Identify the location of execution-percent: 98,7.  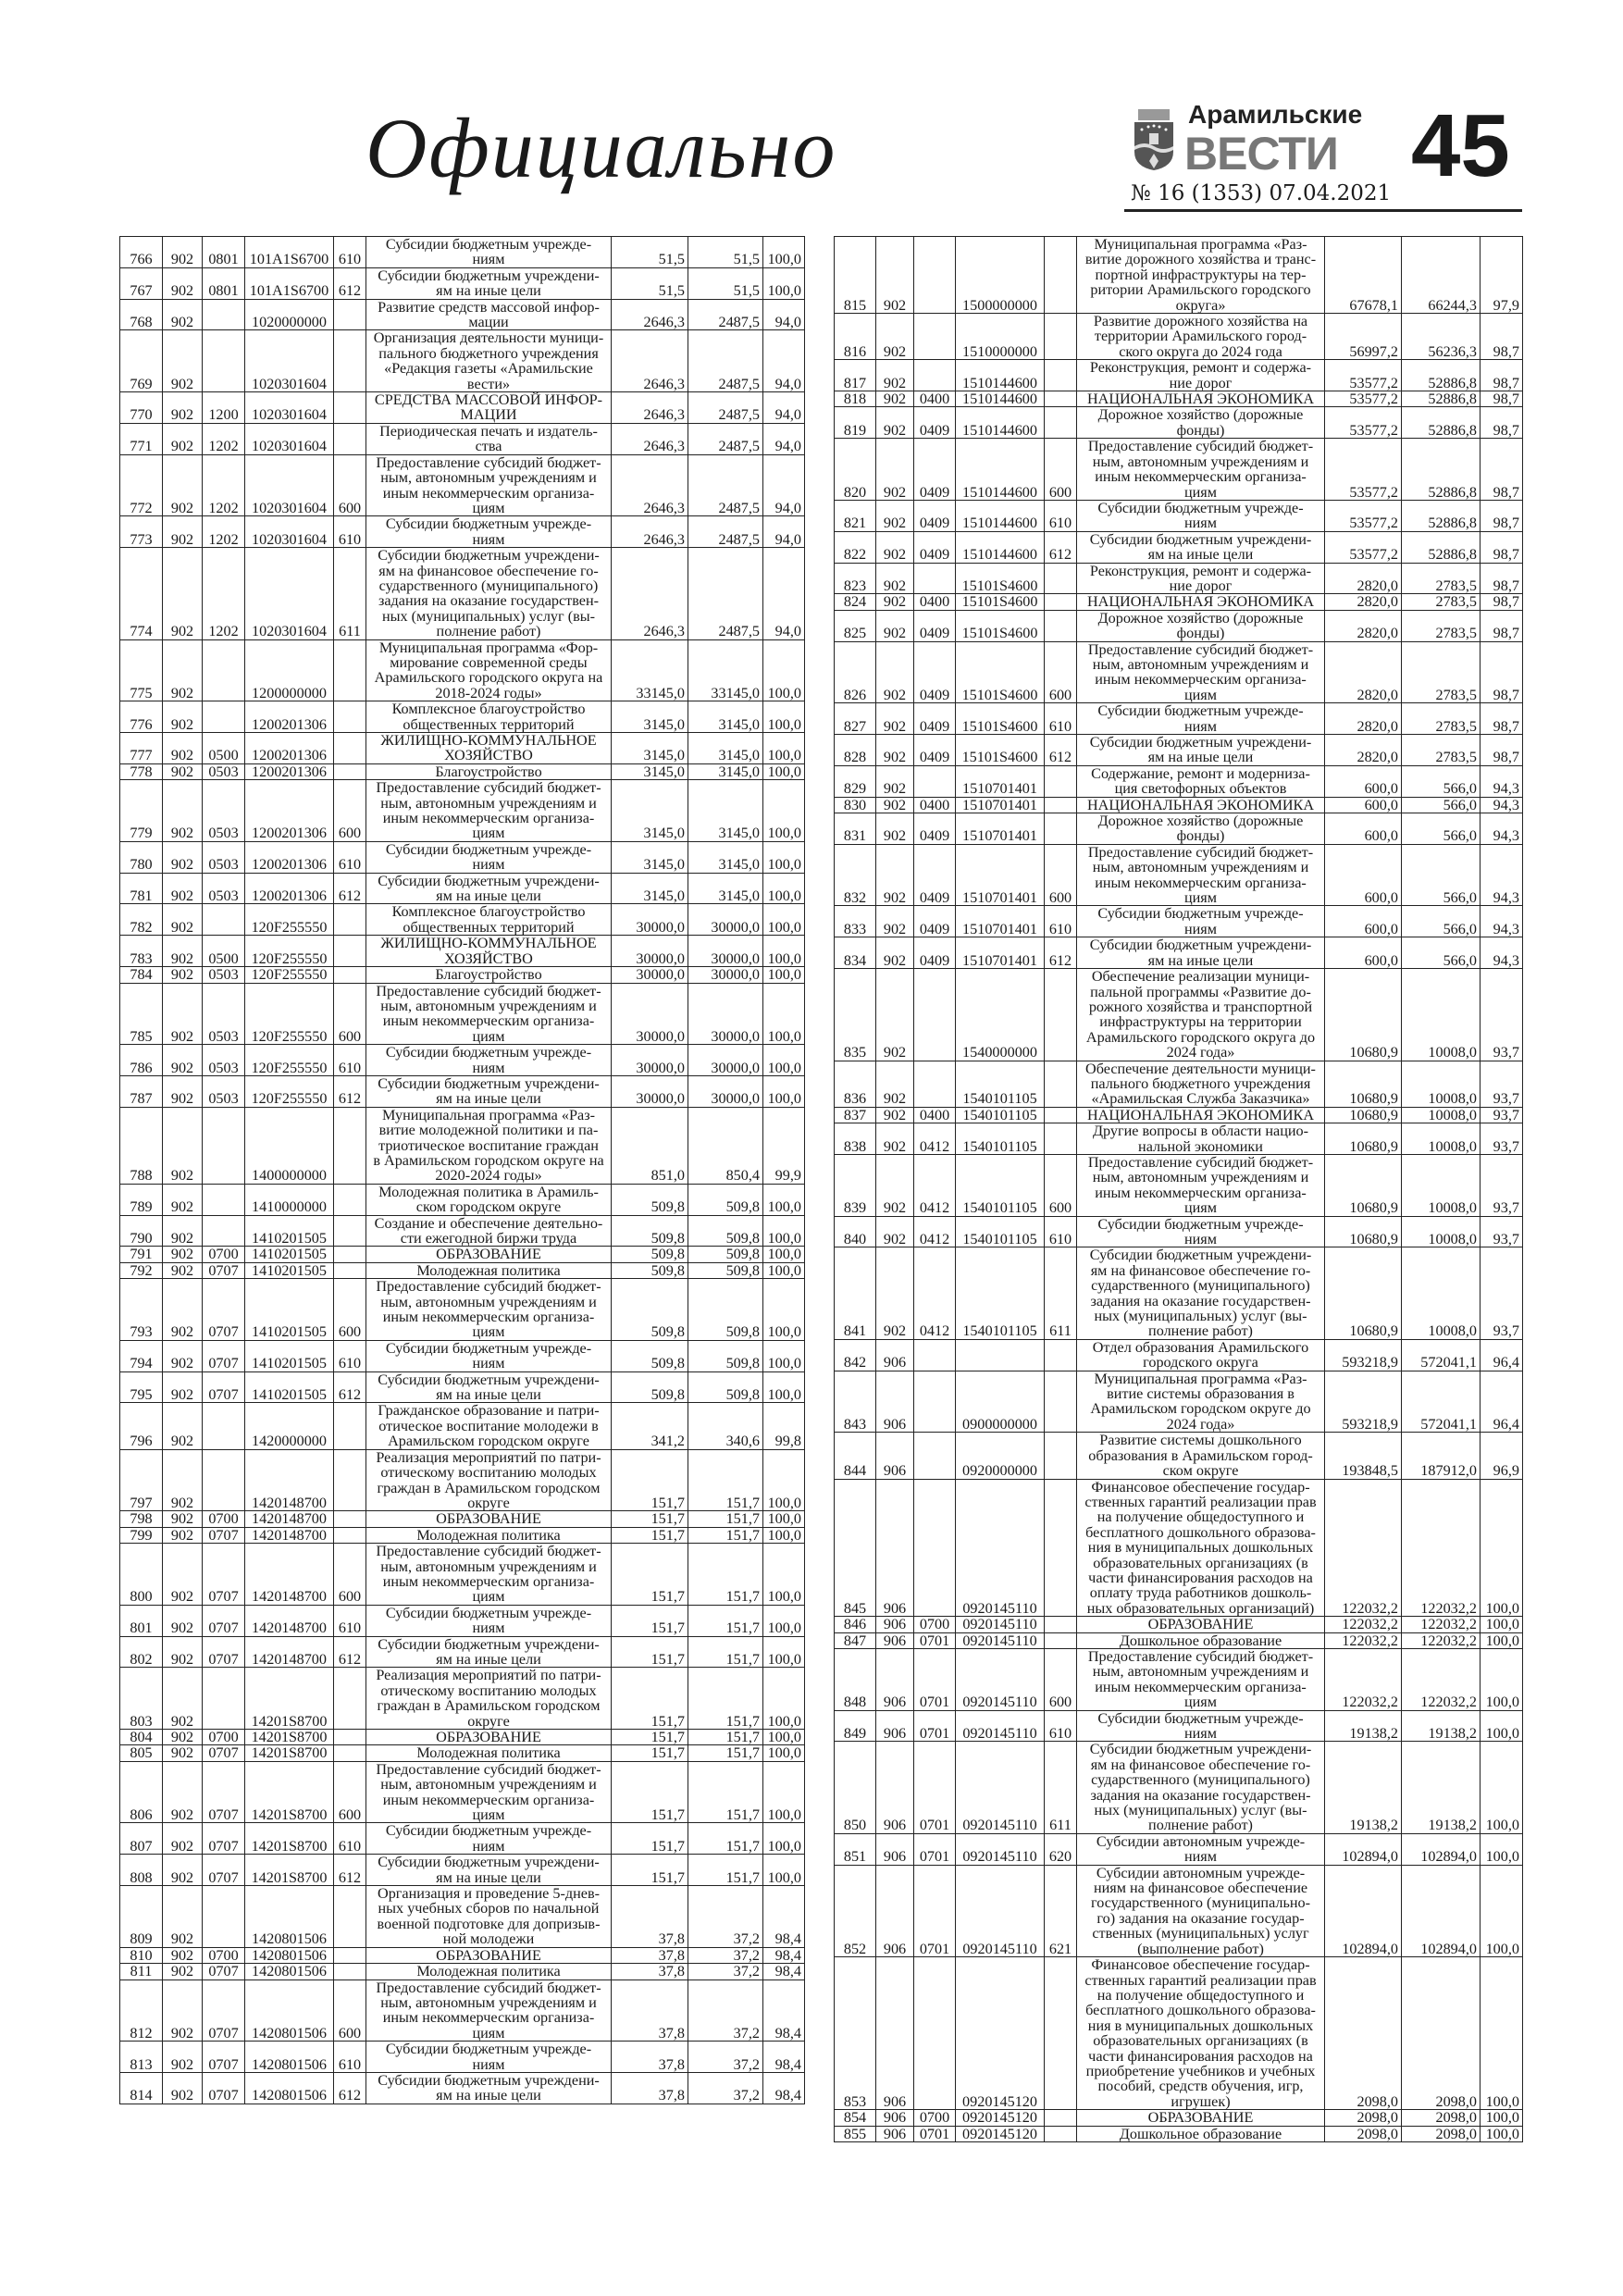
(1501, 578).